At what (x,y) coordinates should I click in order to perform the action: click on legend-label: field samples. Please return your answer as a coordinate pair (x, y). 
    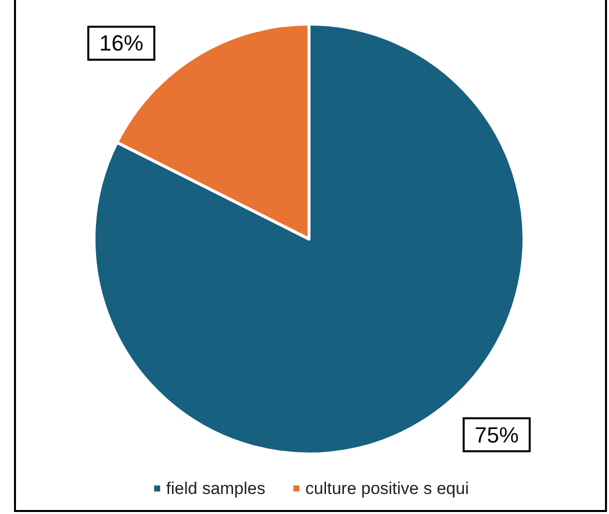
    Looking at the image, I should click on (216, 488).